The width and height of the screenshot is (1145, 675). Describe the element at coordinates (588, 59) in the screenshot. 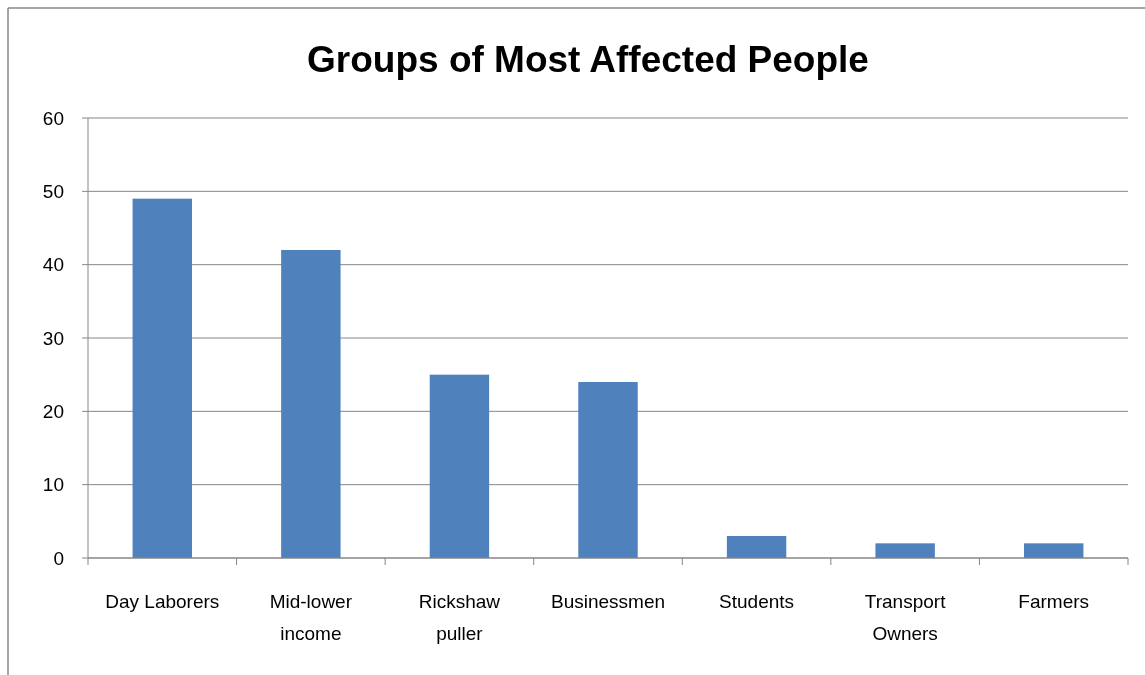

I see `chart-title: Groups of Most Affected People` at that location.